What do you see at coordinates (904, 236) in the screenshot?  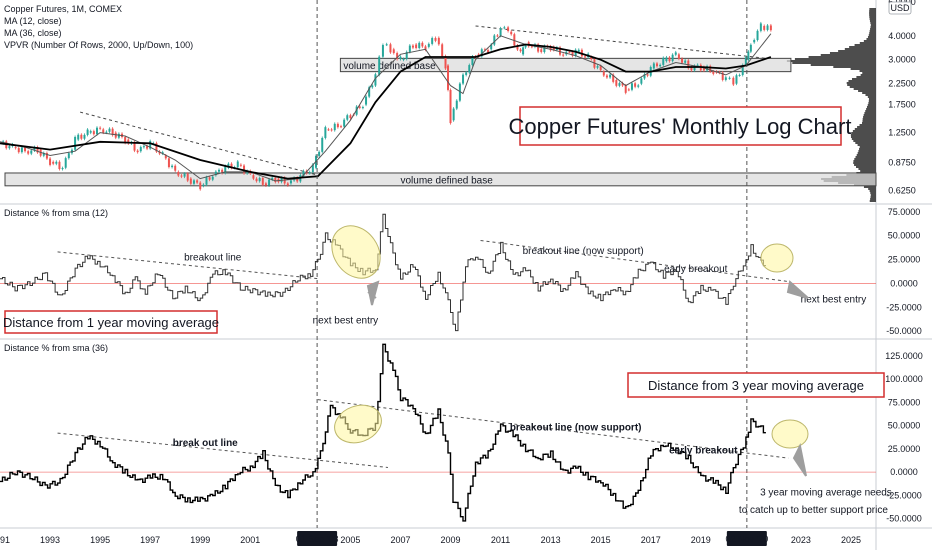 I see `panel_1year-tick-label: 50.0000` at bounding box center [904, 236].